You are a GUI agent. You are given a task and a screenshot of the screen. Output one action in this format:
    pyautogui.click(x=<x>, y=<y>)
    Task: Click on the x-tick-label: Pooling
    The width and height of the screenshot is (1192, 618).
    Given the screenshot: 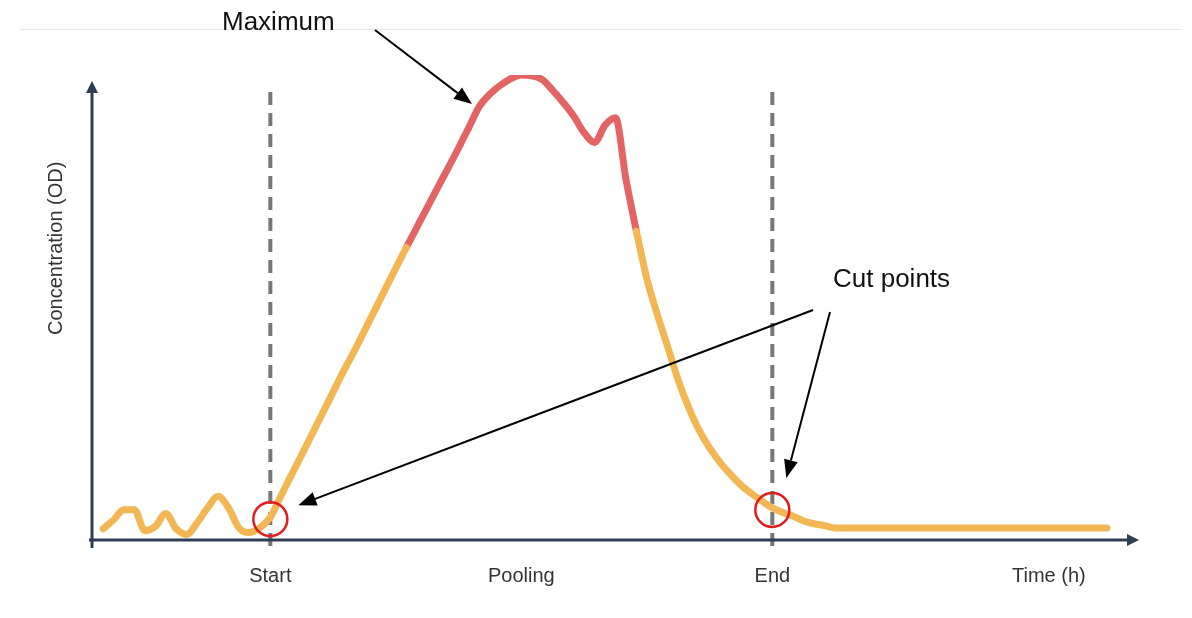 What is the action you would take?
    pyautogui.click(x=521, y=574)
    